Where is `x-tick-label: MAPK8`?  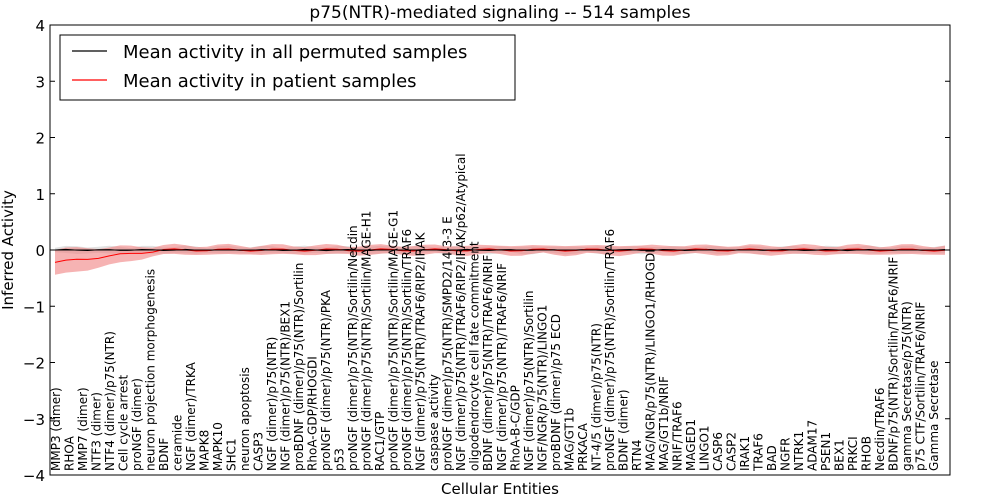
x-tick-label: MAPK8 is located at coordinates (205, 450).